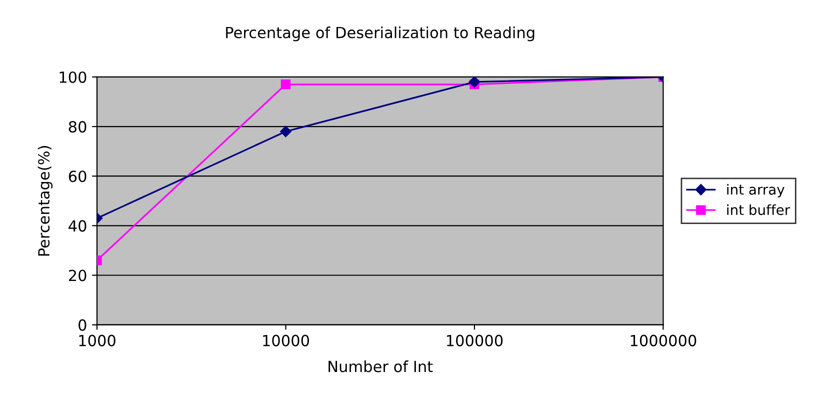 This screenshot has width=829, height=403. I want to click on legend-label: int array, so click(755, 191).